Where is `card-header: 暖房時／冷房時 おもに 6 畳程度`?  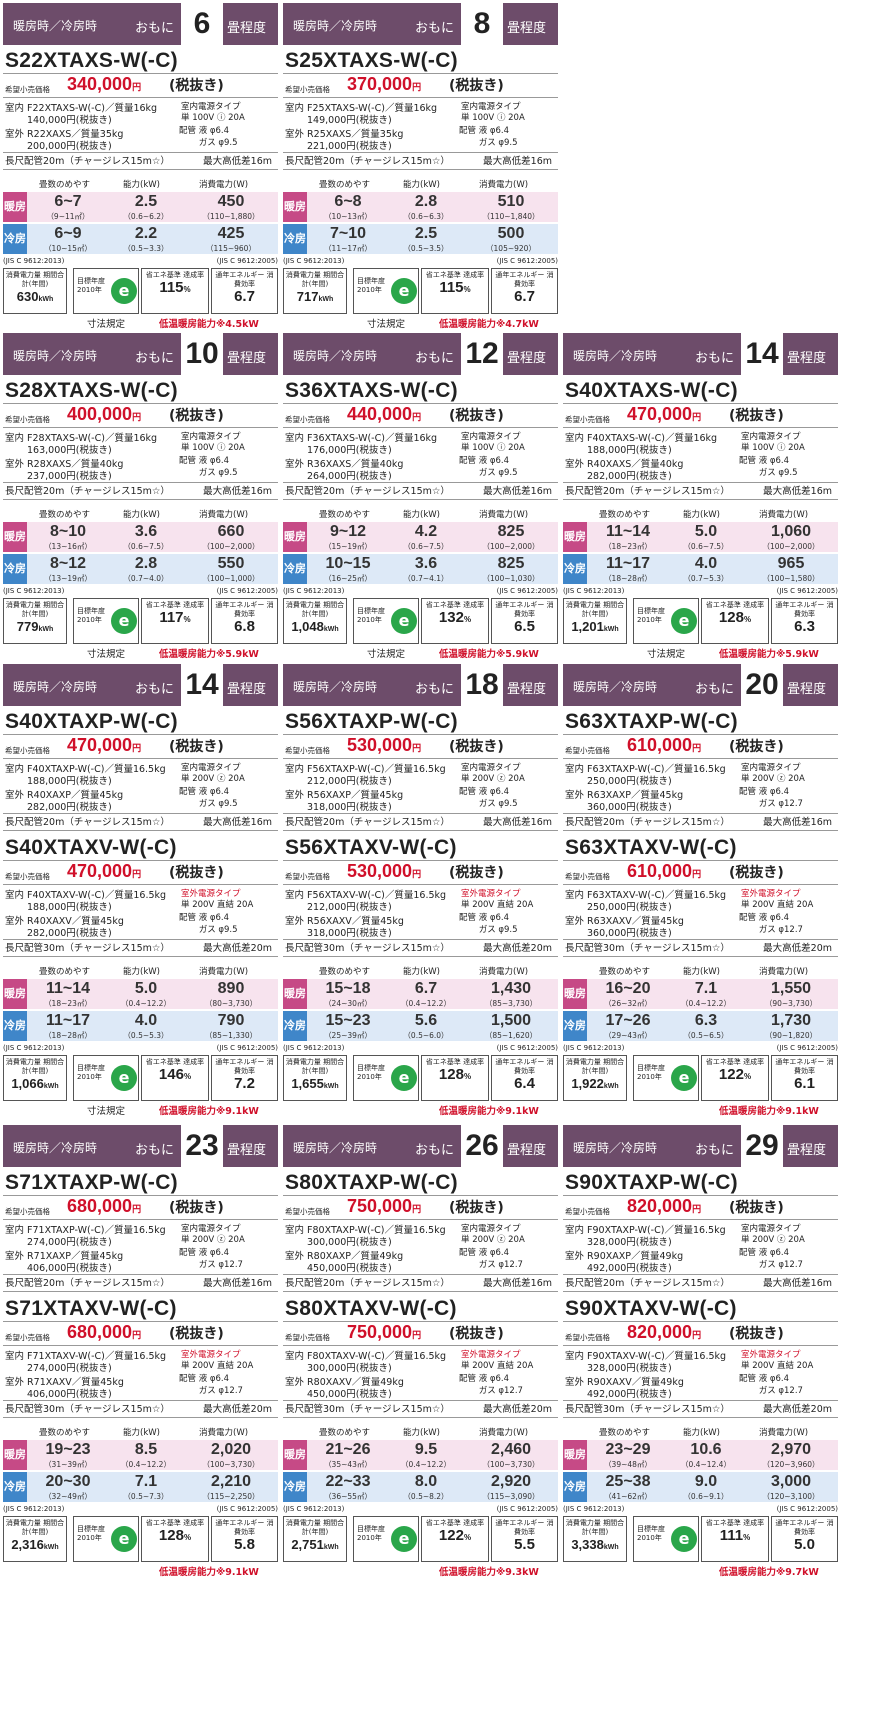 card-header: 暖房時／冷房時 おもに 6 畳程度 is located at coordinates (140, 24).